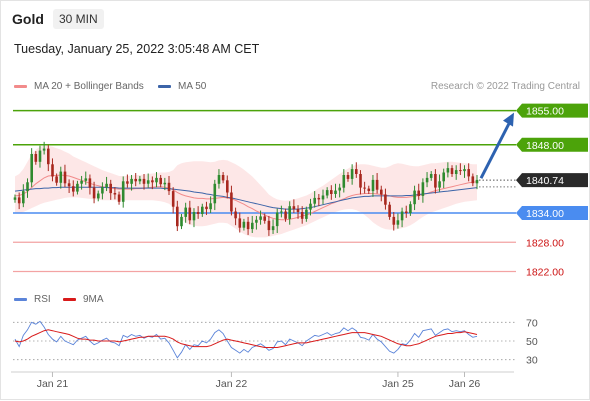 This screenshot has width=590, height=401. I want to click on target-arrow-head, so click(508, 119).